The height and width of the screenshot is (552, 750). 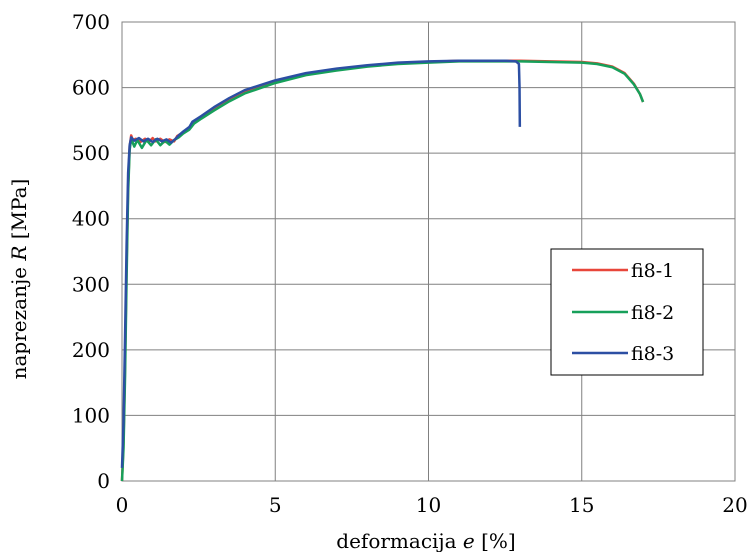 What do you see at coordinates (652, 271) in the screenshot?
I see `legend-label-1: fi8-1` at bounding box center [652, 271].